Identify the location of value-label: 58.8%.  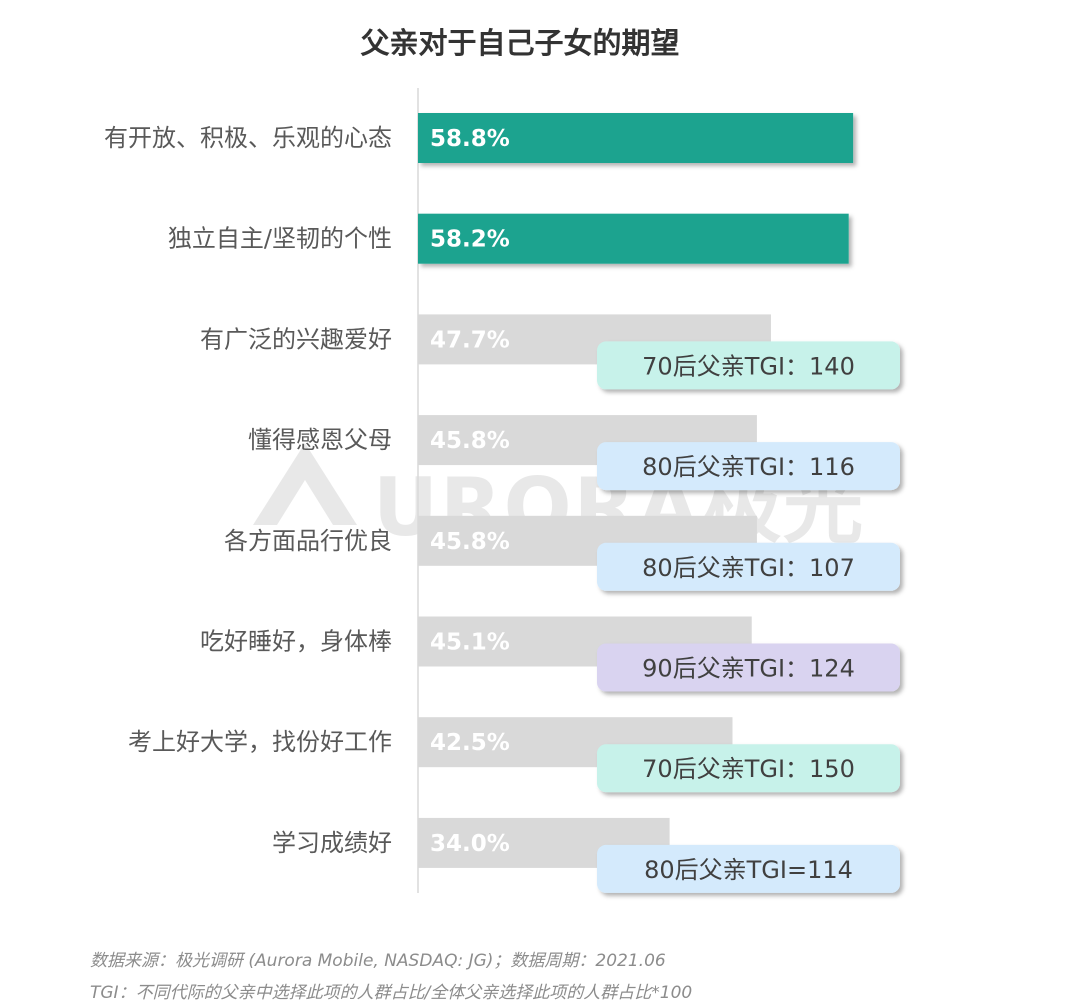
(470, 139).